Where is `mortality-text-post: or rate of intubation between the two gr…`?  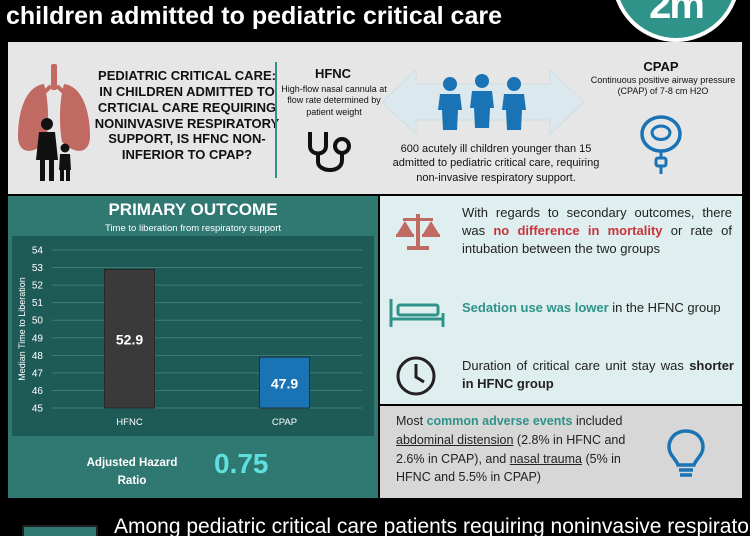 mortality-text-post: or rate of intubation between the two gr… is located at coordinates (597, 240).